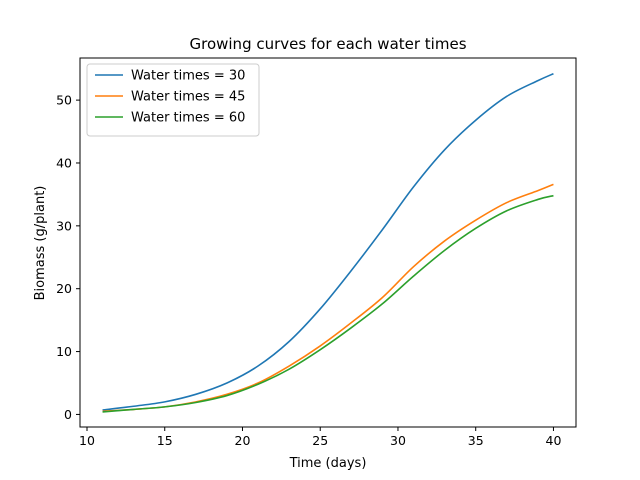 Image resolution: width=640 pixels, height=480 pixels. Describe the element at coordinates (64, 162) in the screenshot. I see `y-tick-label: 40` at that location.